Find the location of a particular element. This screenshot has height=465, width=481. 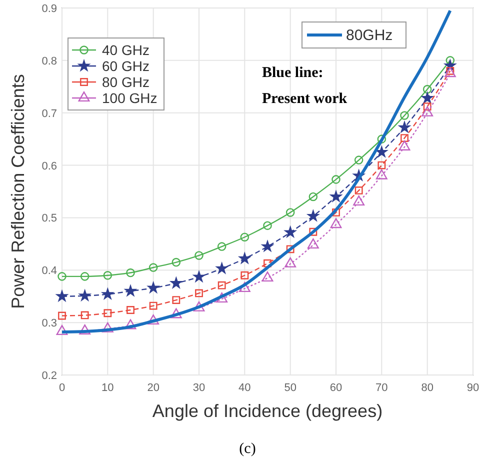

legend-label: 40 GHz is located at coordinates (126, 50).